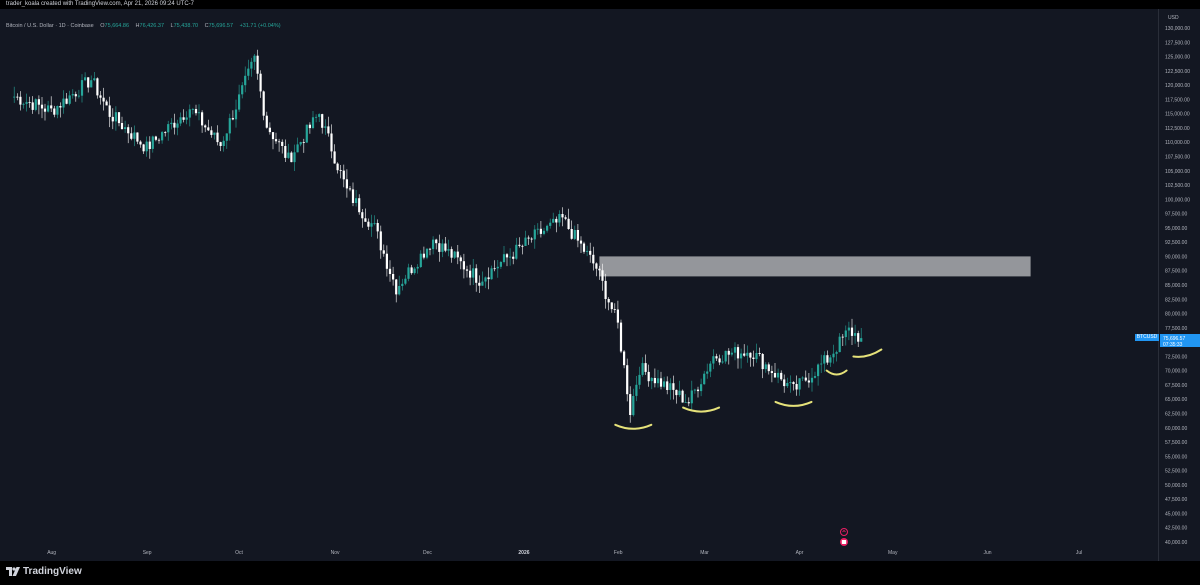 The height and width of the screenshot is (585, 1200). Describe the element at coordinates (815, 266) in the screenshot. I see `supply-zone-rectangle` at that location.